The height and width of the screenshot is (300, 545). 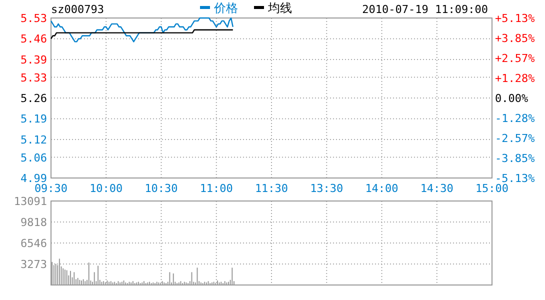 What do you see at coordinates (30, 201) in the screenshot?
I see `y-tick-label: 13091` at bounding box center [30, 201].